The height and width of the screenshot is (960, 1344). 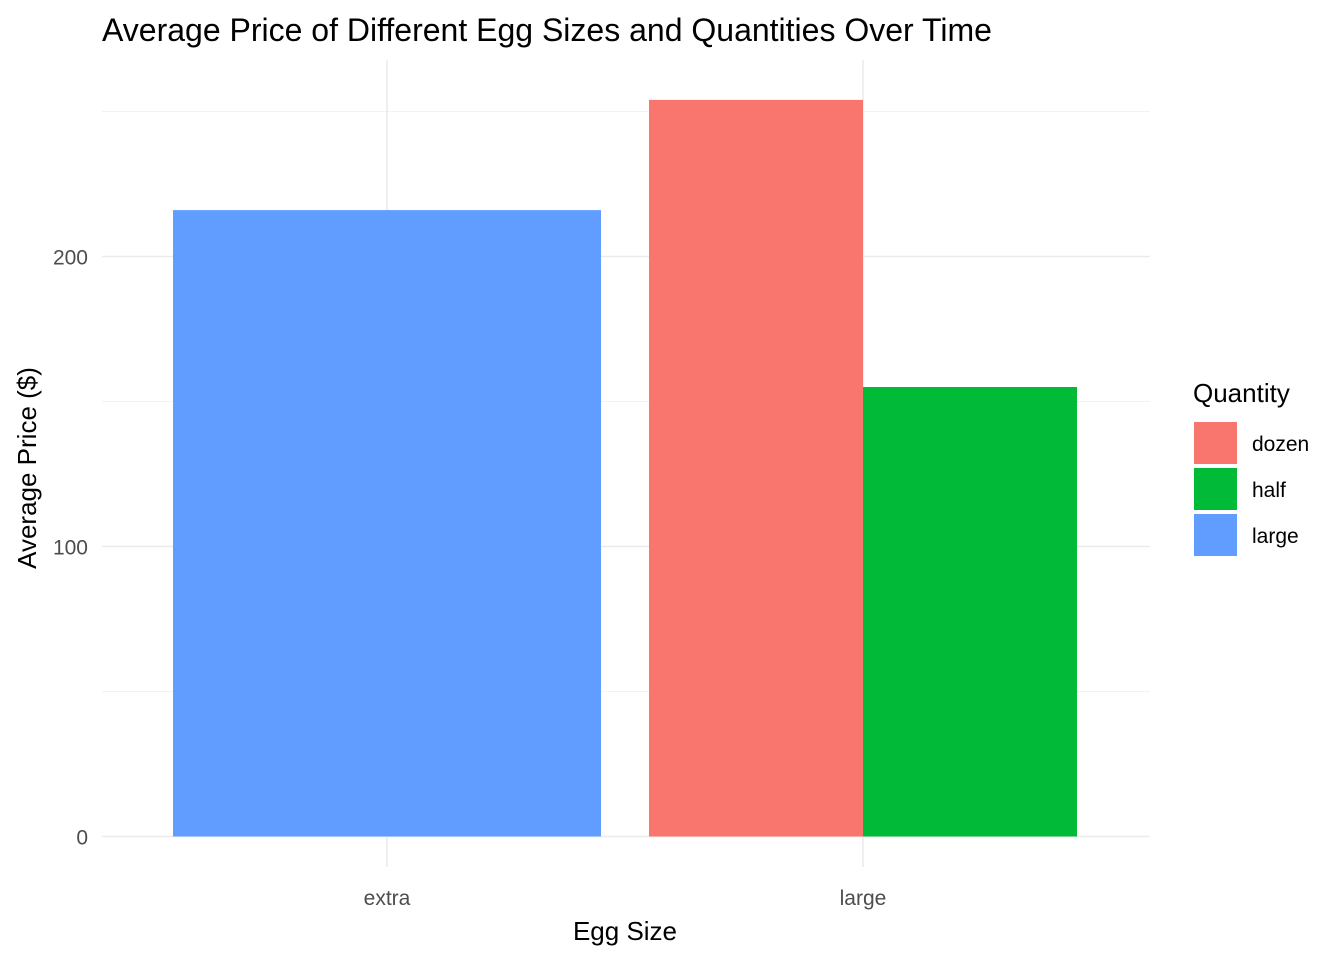 What do you see at coordinates (1280, 444) in the screenshot?
I see `legend-label-dozen: dozen` at bounding box center [1280, 444].